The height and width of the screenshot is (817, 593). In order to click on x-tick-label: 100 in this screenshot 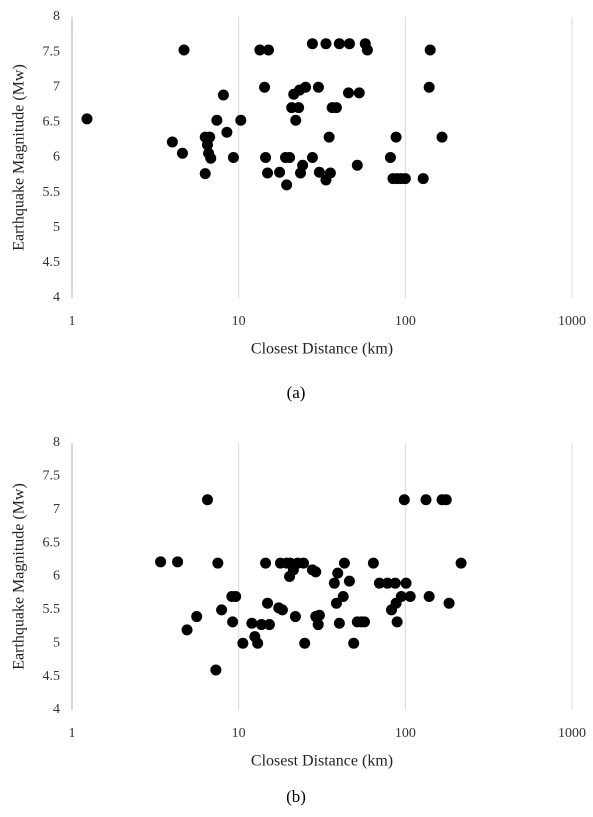, I will do `click(405, 733)`.